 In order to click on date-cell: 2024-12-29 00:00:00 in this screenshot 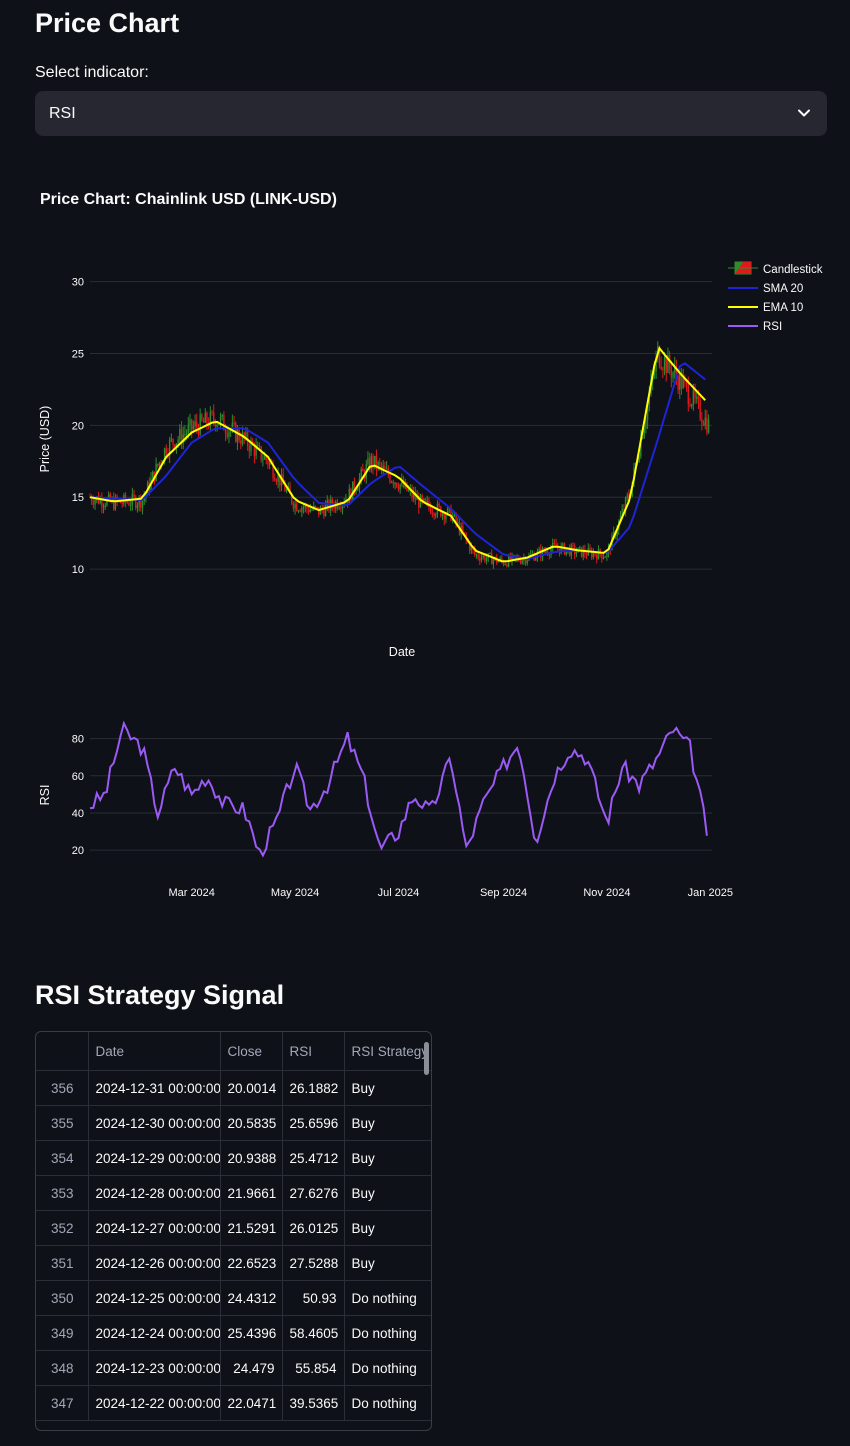, I will do `click(154, 1158)`.